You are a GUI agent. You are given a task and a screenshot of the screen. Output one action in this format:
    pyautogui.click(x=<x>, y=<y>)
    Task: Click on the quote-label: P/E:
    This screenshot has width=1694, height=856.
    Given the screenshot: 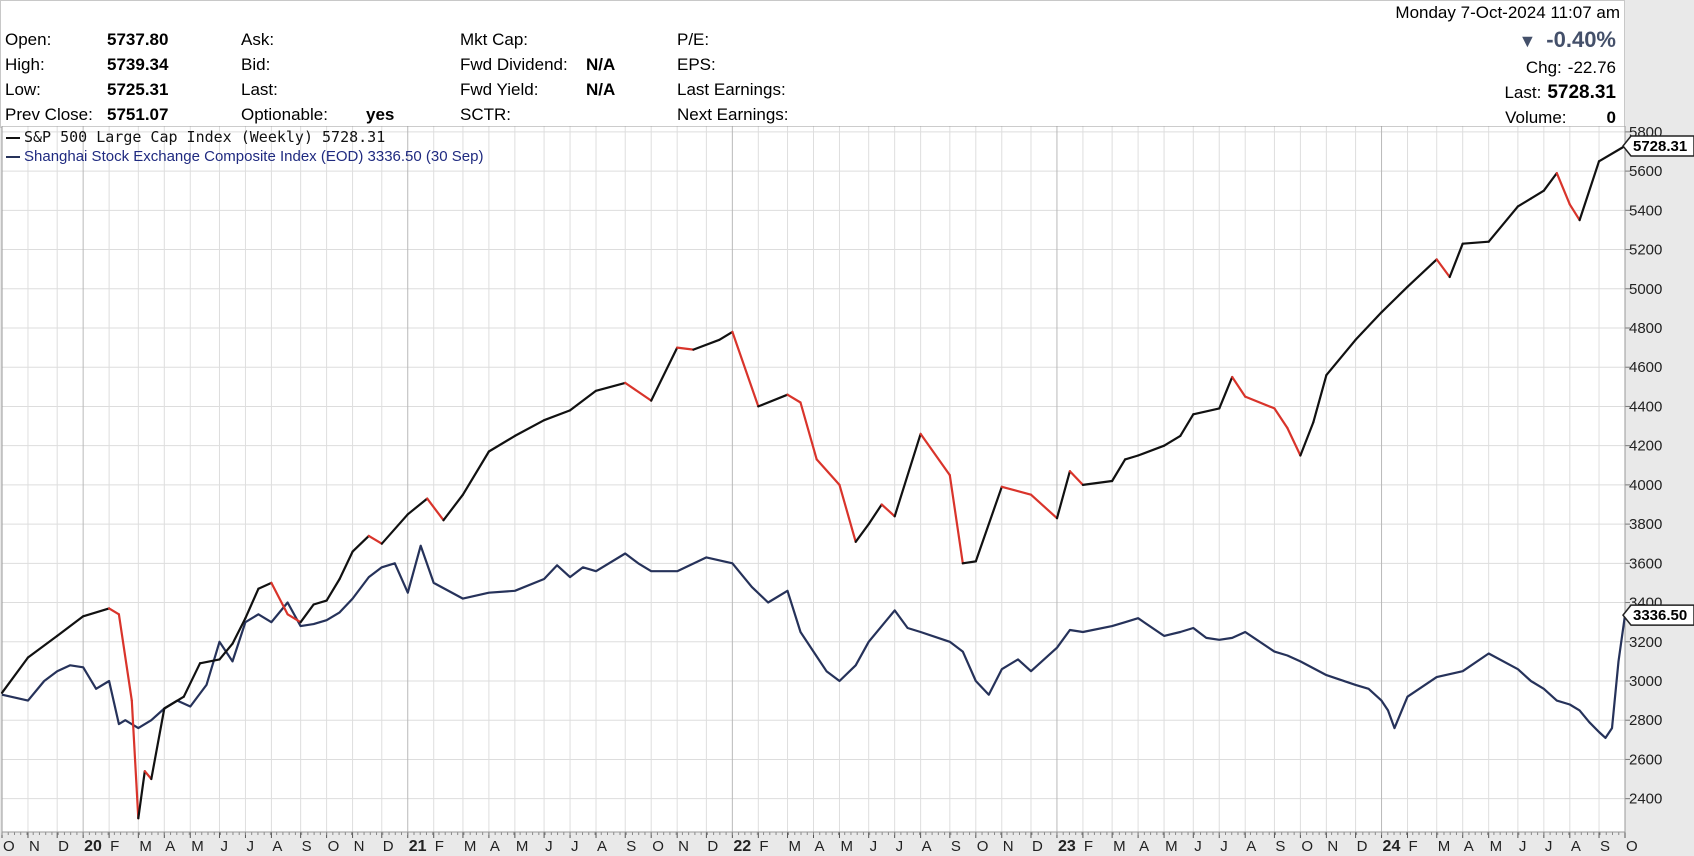 What is the action you would take?
    pyautogui.click(x=693, y=39)
    